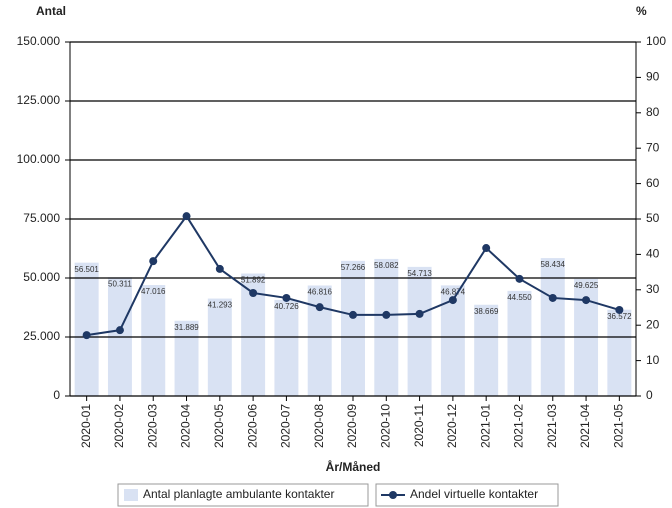  I want to click on legend-label: Andel virtuelle kontakter, so click(474, 494).